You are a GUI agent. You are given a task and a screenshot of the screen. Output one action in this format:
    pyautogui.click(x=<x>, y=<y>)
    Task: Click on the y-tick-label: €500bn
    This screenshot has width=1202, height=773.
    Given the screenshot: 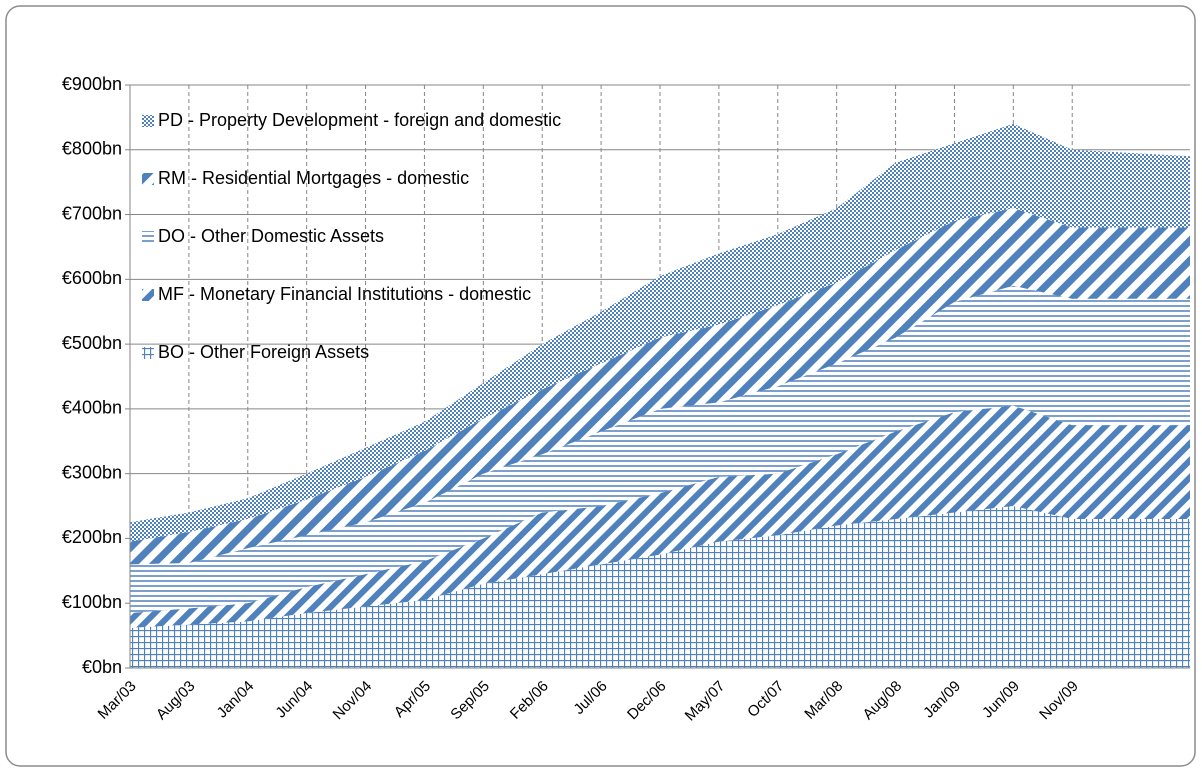 What is the action you would take?
    pyautogui.click(x=92, y=343)
    